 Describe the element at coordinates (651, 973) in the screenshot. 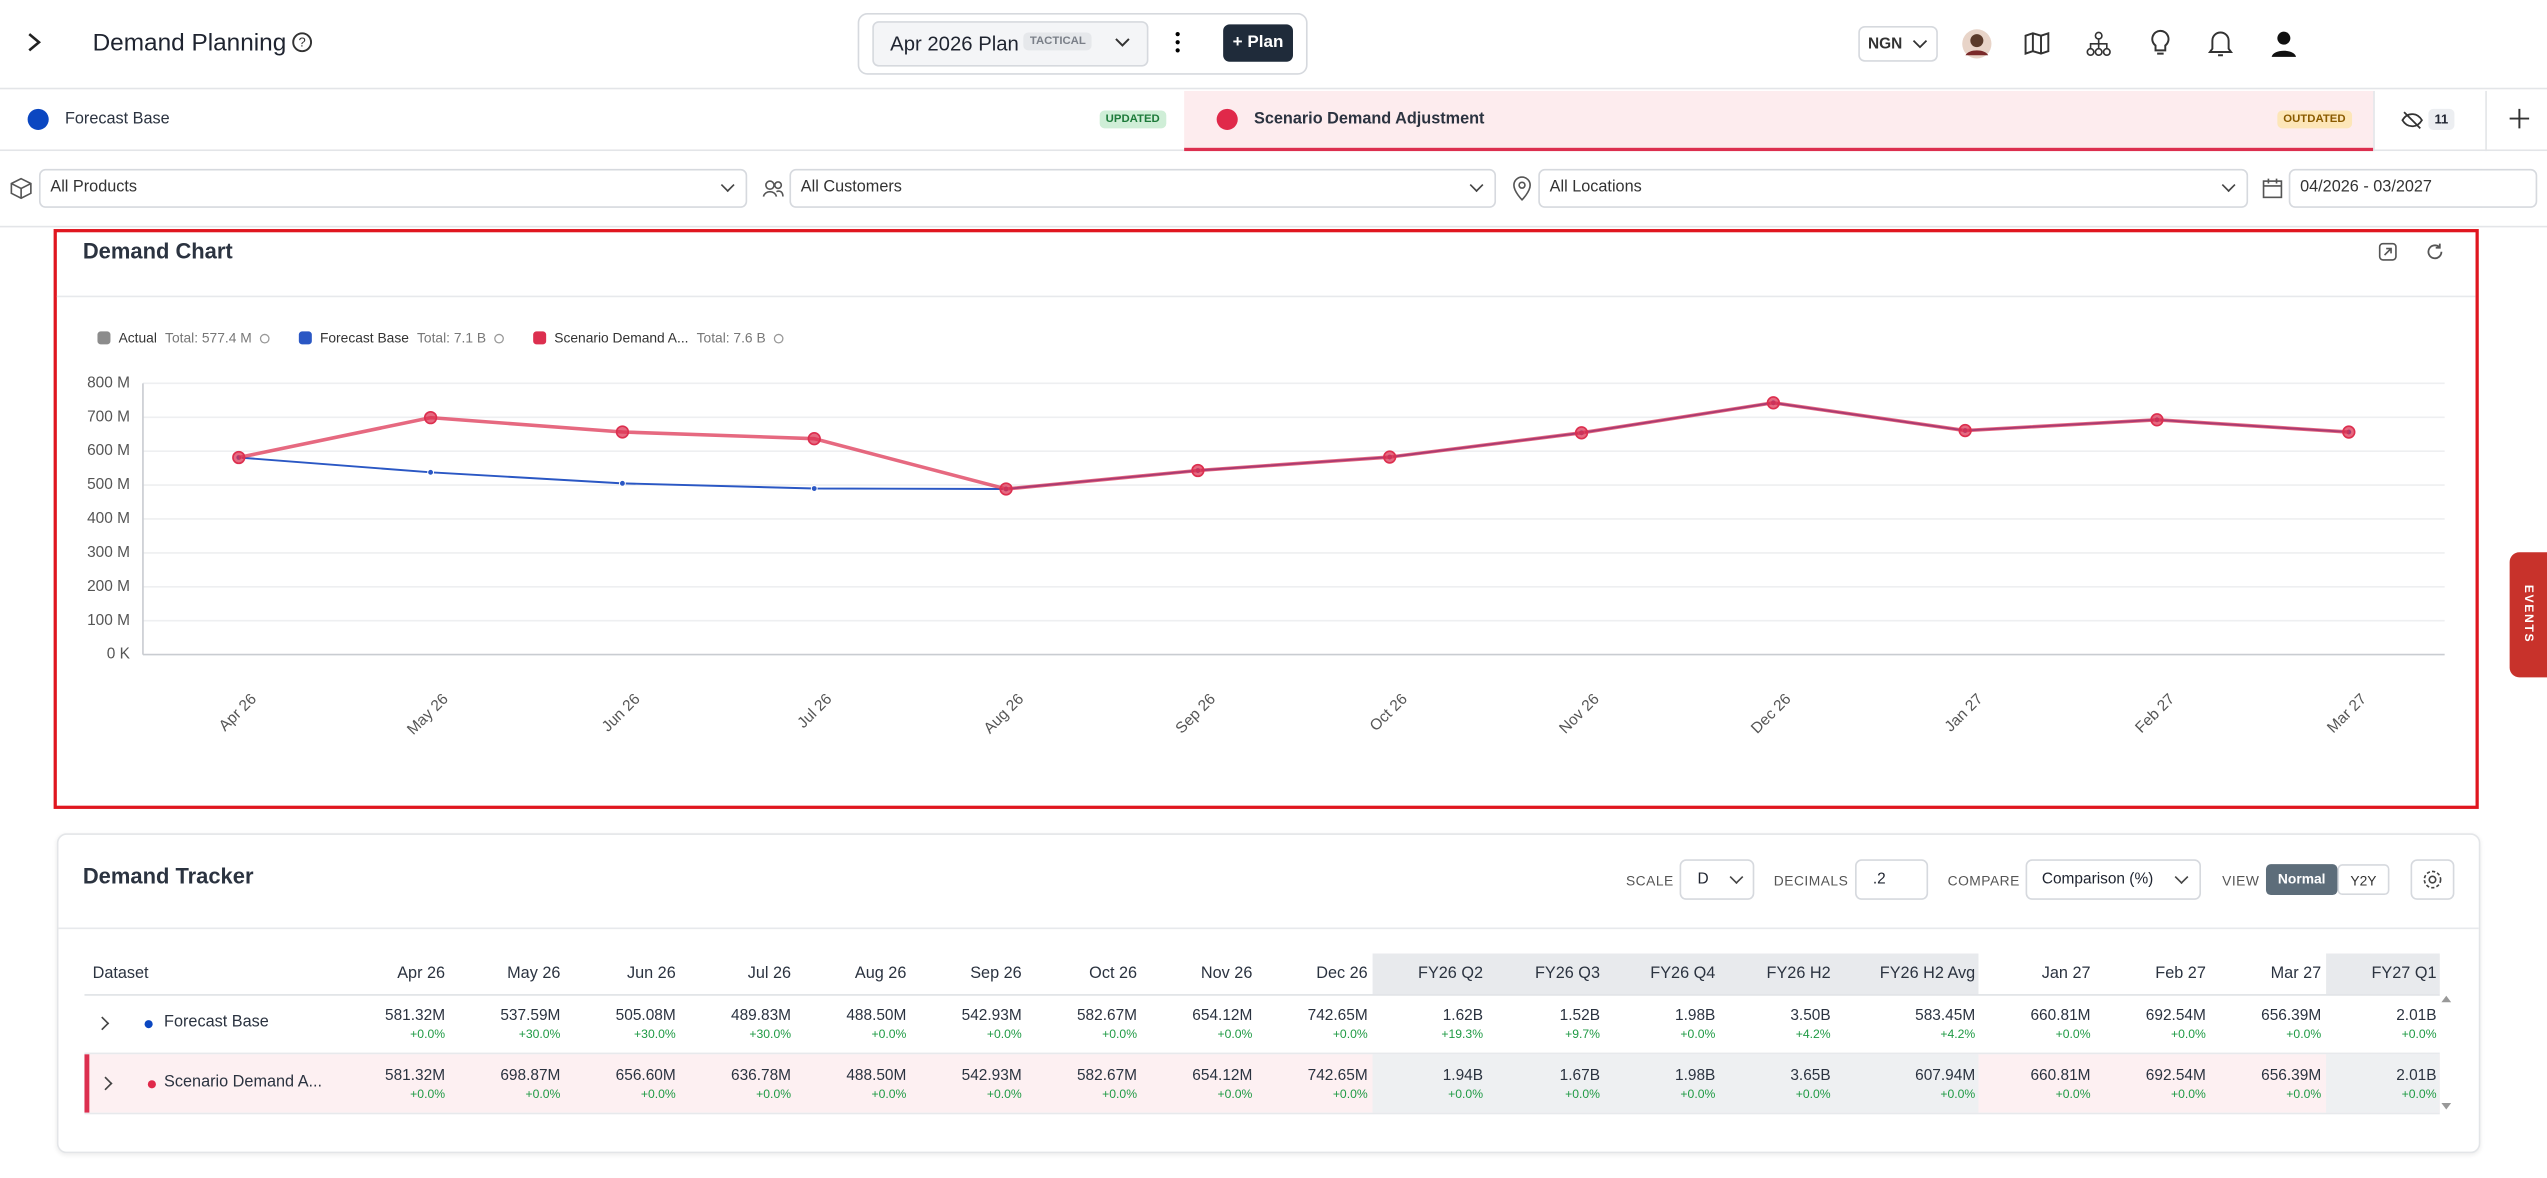

I see `column-header: Jun 26` at that location.